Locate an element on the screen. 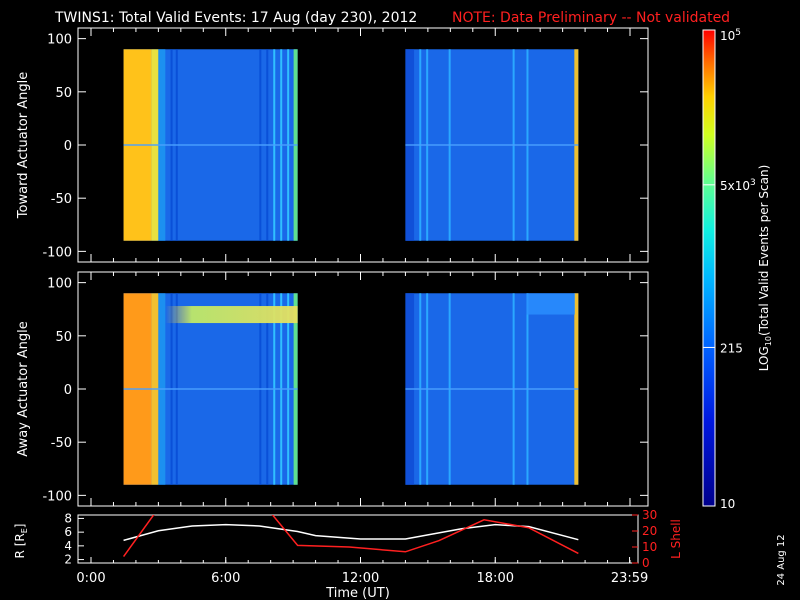 This screenshot has height=600, width=800. time-tick-label: 6:00 is located at coordinates (225, 578).